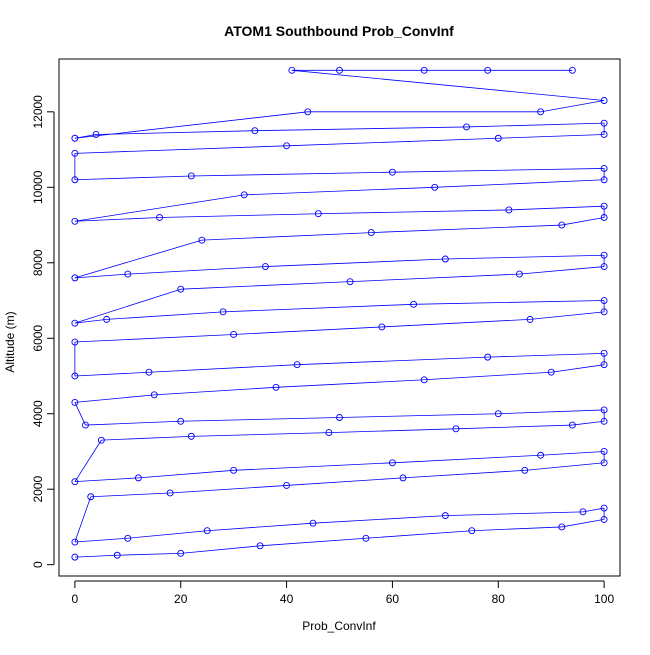  I want to click on x-tick-label: 80, so click(499, 599).